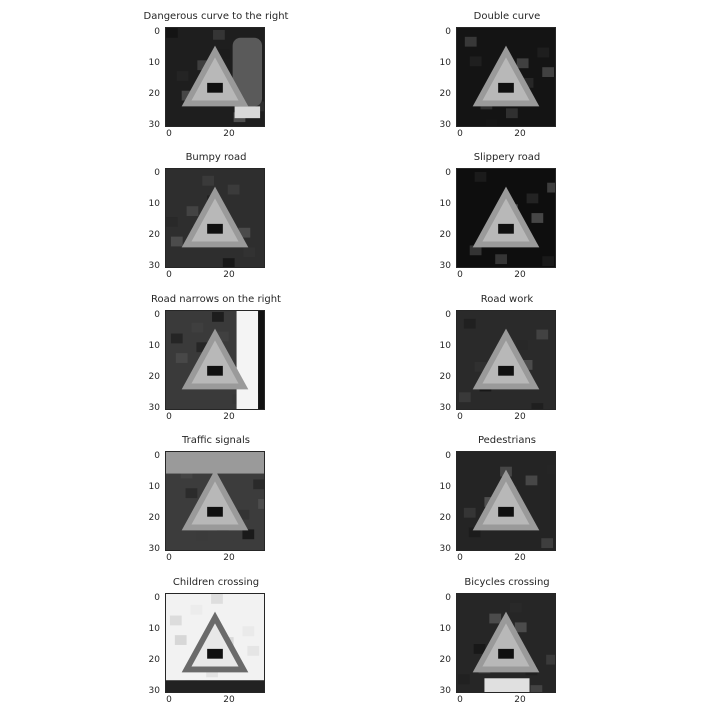 The height and width of the screenshot is (720, 720). What do you see at coordinates (507, 299) in the screenshot?
I see `panel-title: Road work` at bounding box center [507, 299].